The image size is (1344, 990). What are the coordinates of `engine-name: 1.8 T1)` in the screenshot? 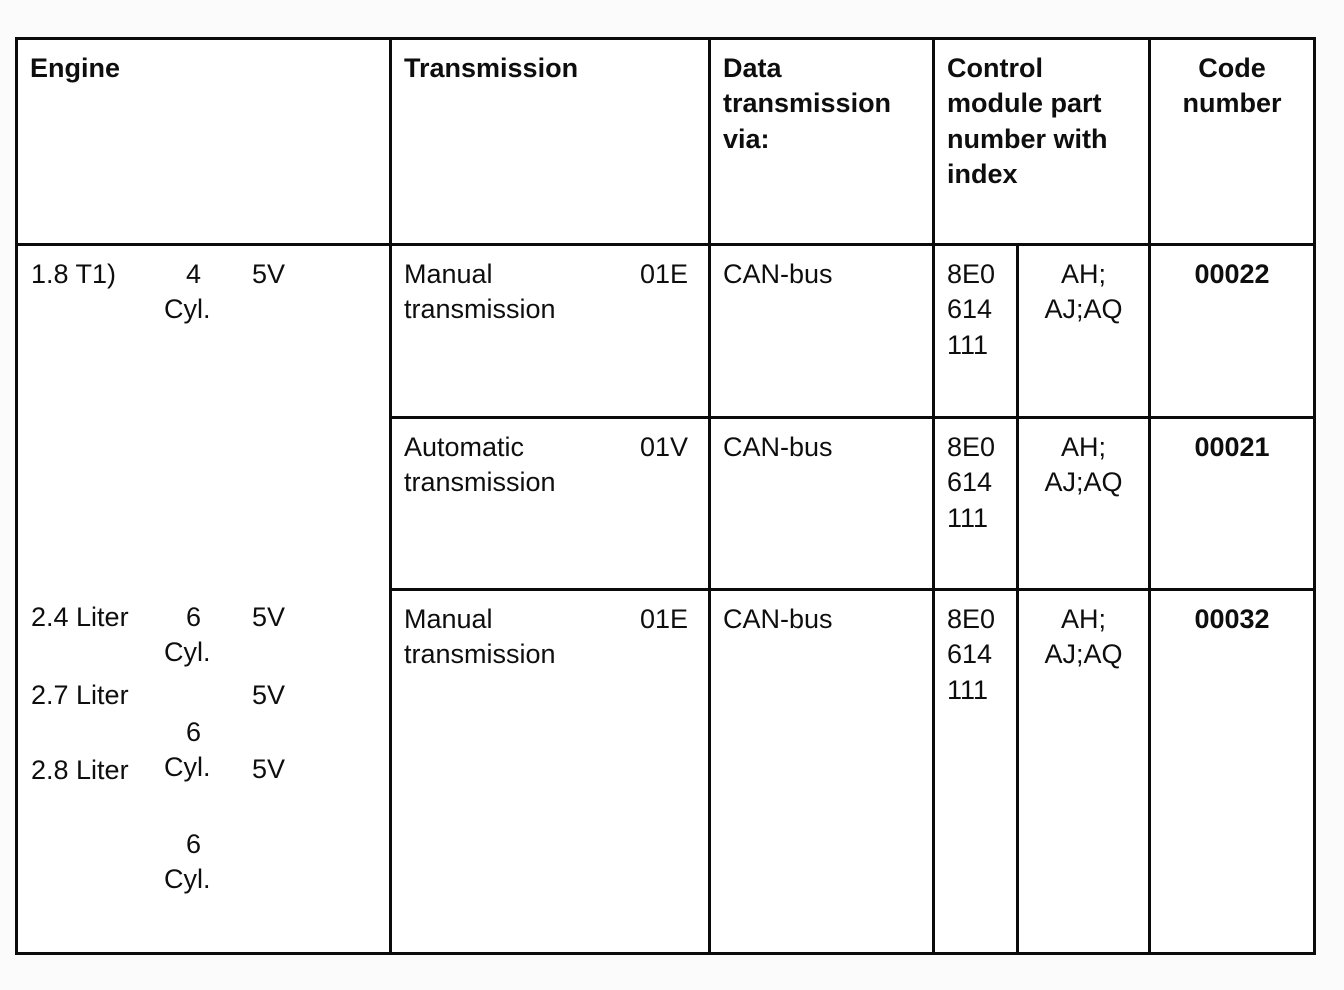 It's located at (74, 274).